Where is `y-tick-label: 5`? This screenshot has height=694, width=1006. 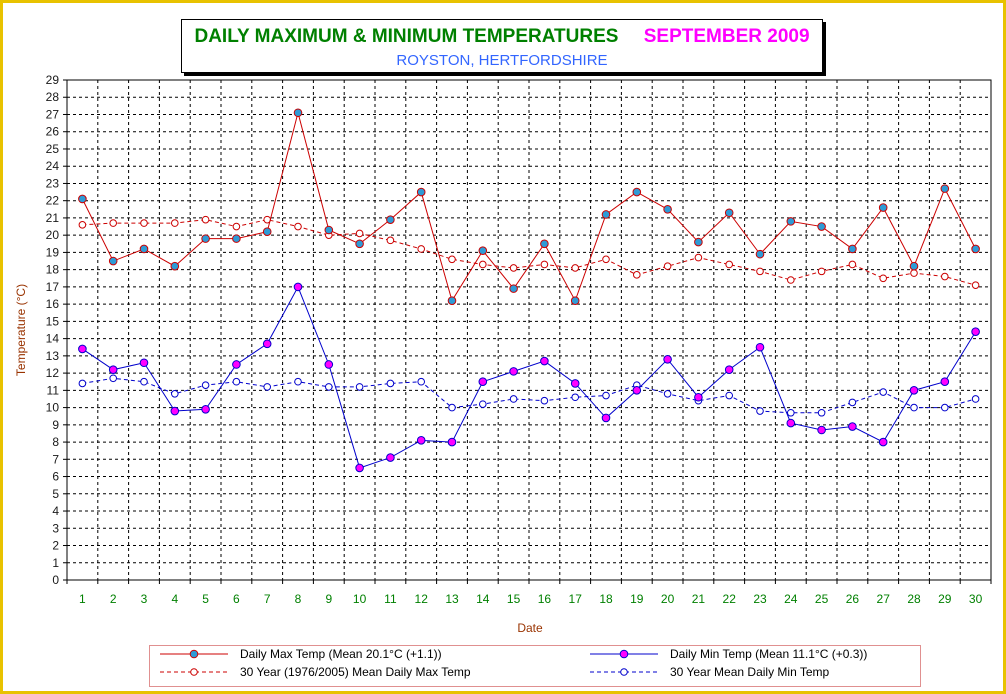 y-tick-label: 5 is located at coordinates (55, 494).